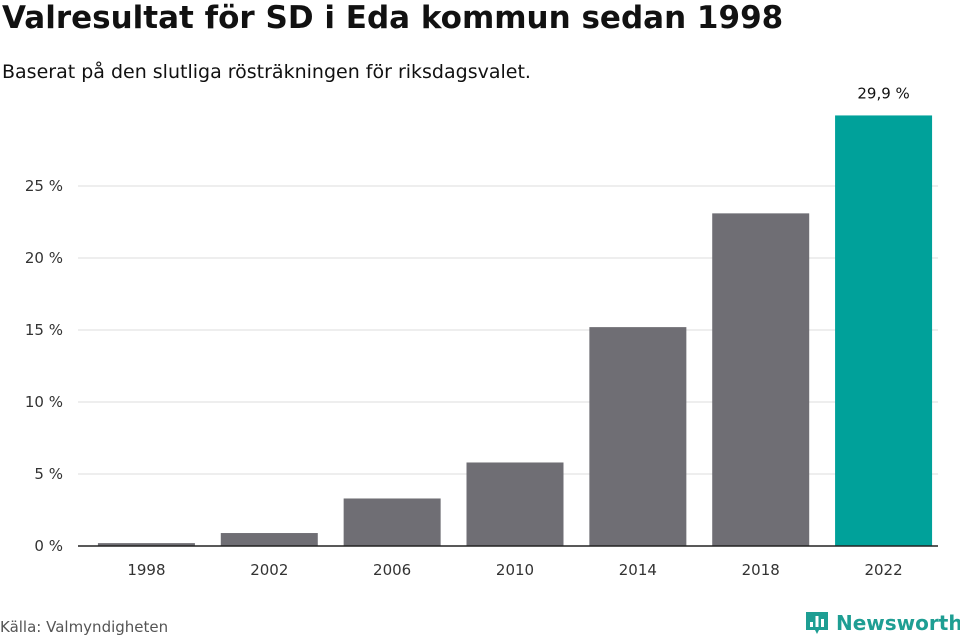 The height and width of the screenshot is (640, 960). What do you see at coordinates (638, 436) in the screenshot?
I see `bar-2014` at bounding box center [638, 436].